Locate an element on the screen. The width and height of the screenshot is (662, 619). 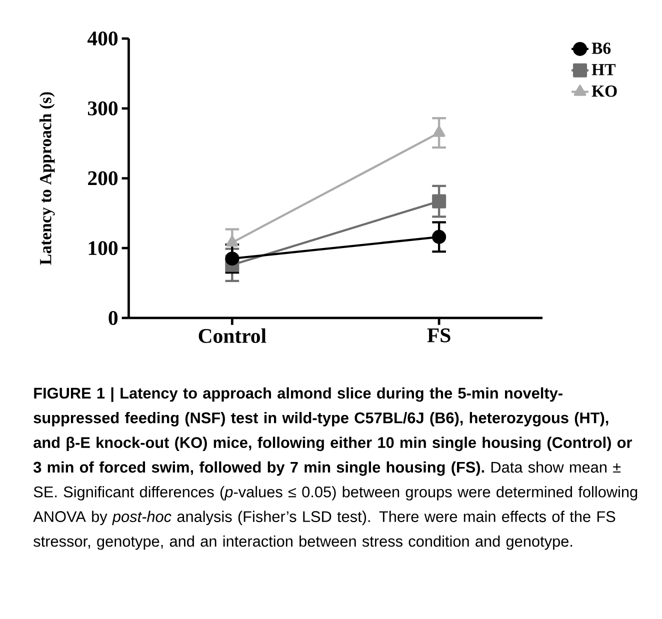
y-tick-label: 400 is located at coordinates (102, 38).